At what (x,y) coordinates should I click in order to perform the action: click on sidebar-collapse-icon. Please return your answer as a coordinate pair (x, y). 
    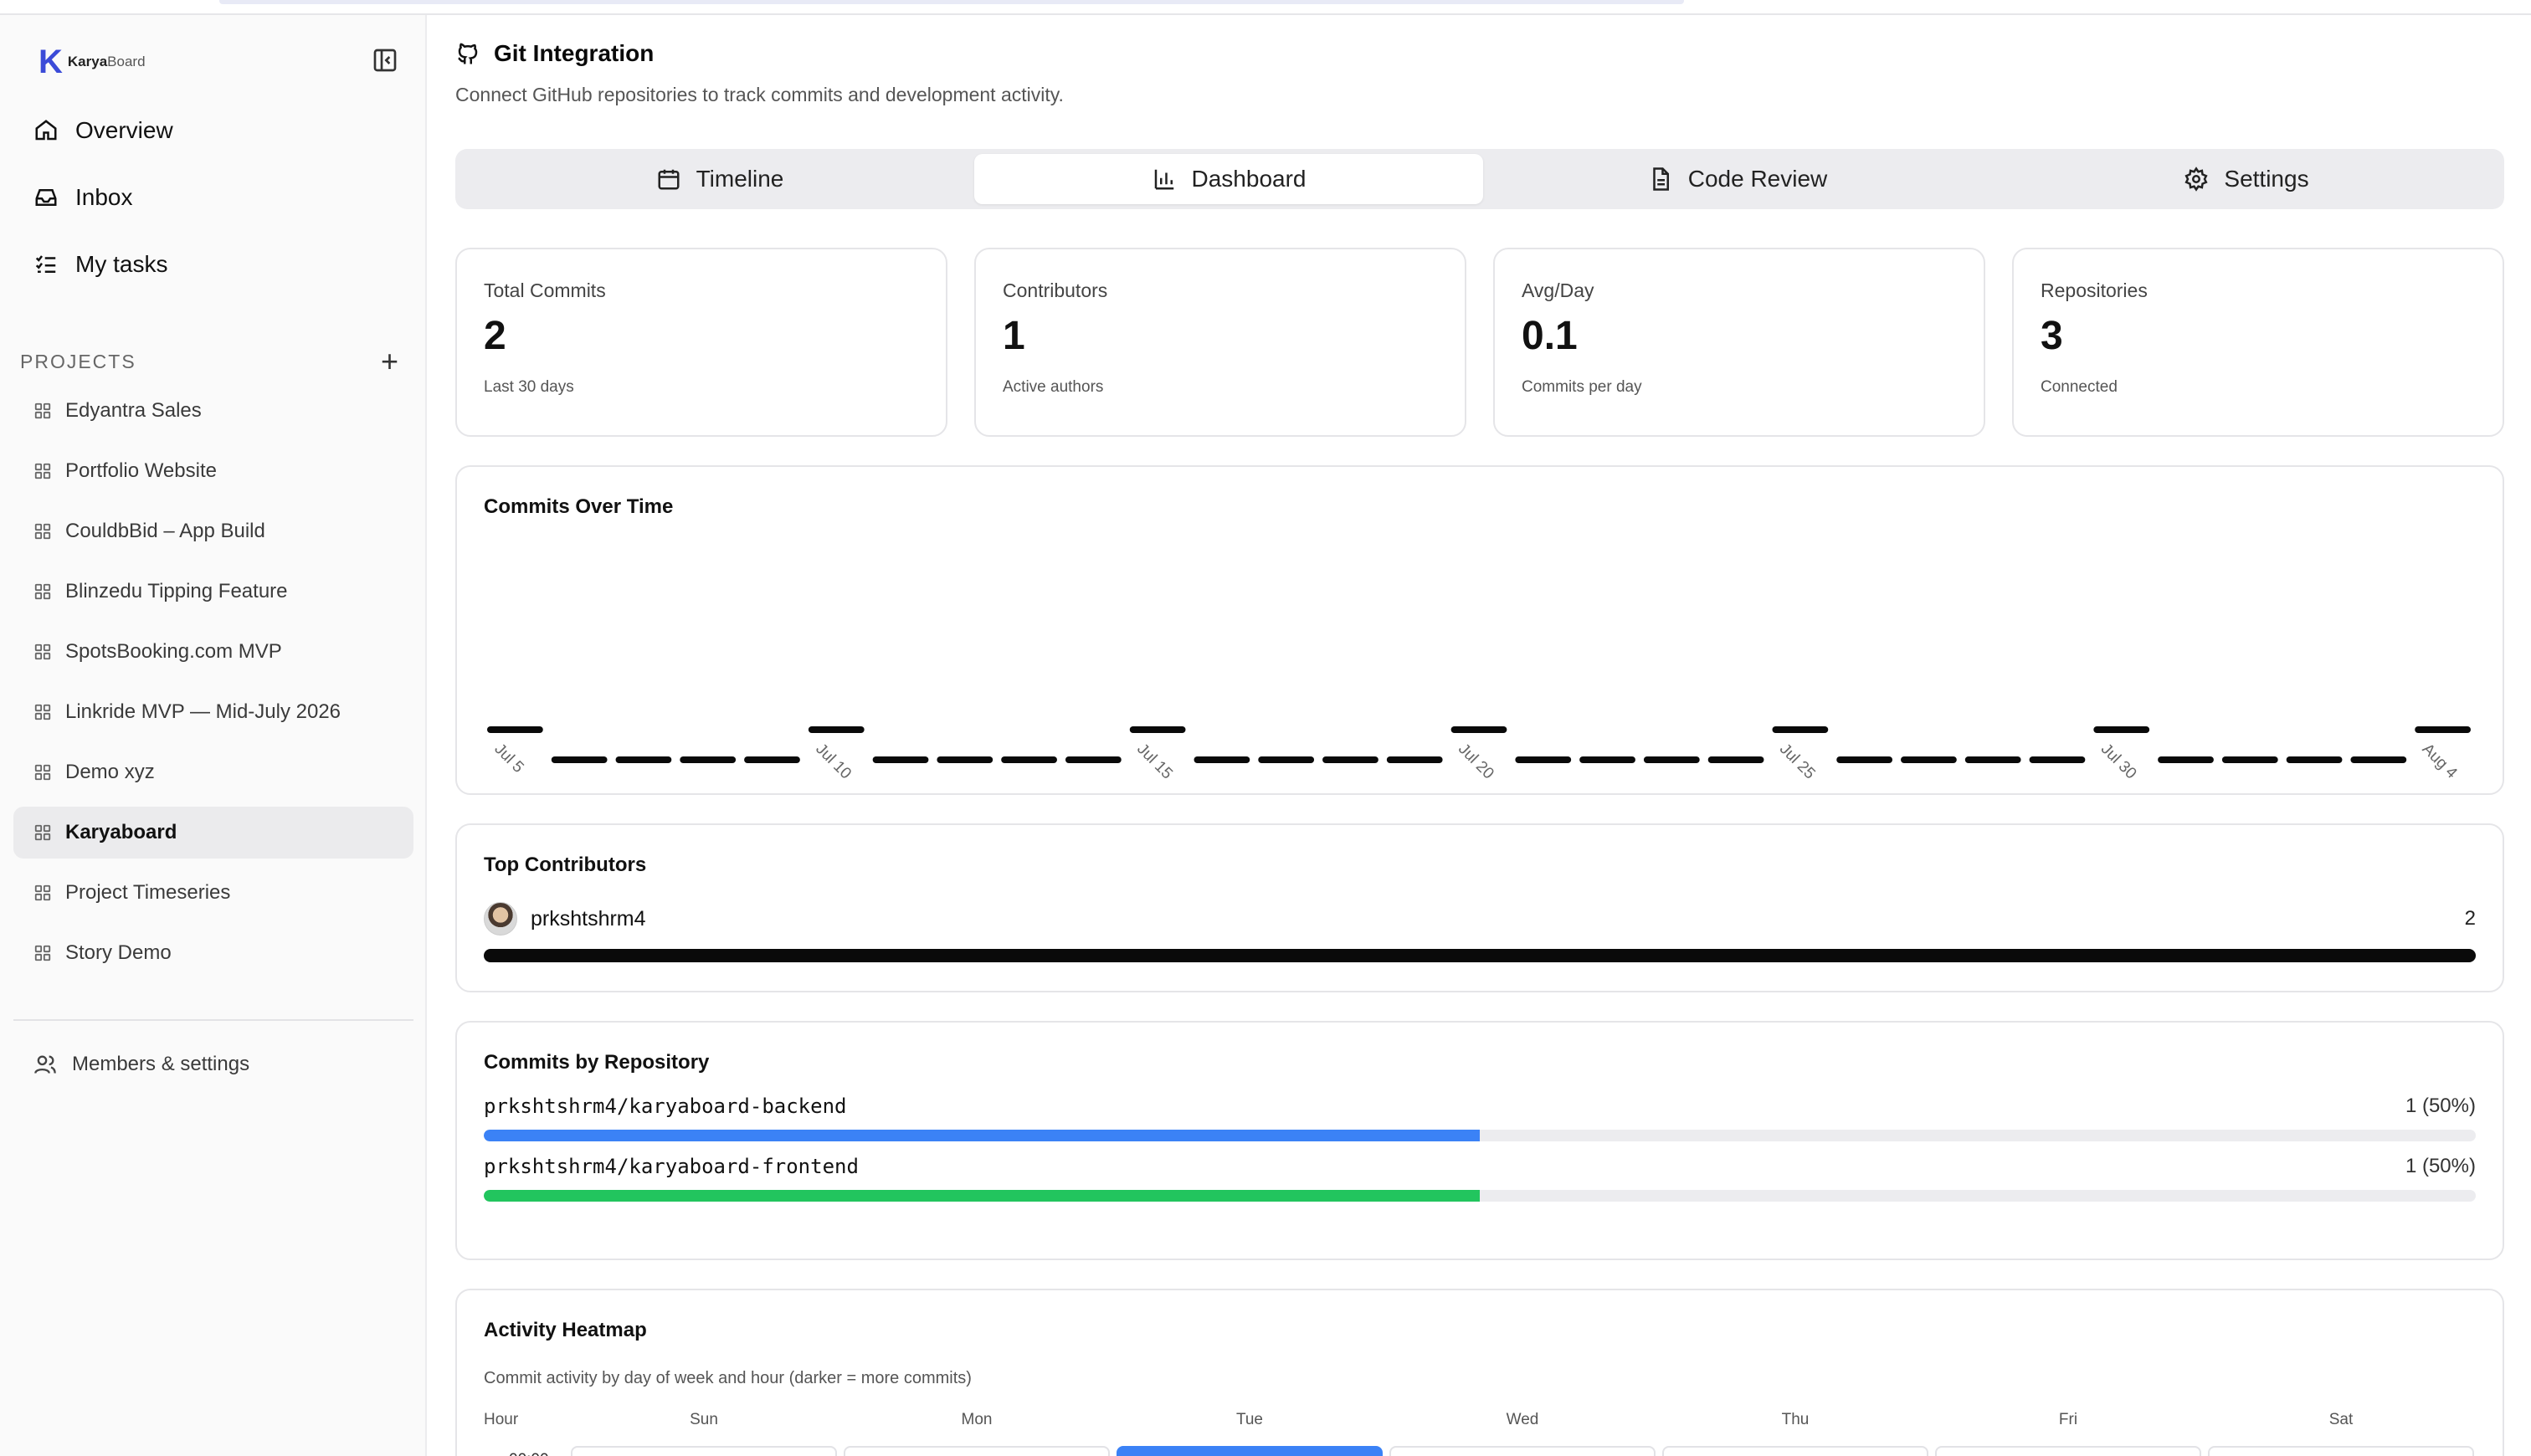
    Looking at the image, I should click on (385, 60).